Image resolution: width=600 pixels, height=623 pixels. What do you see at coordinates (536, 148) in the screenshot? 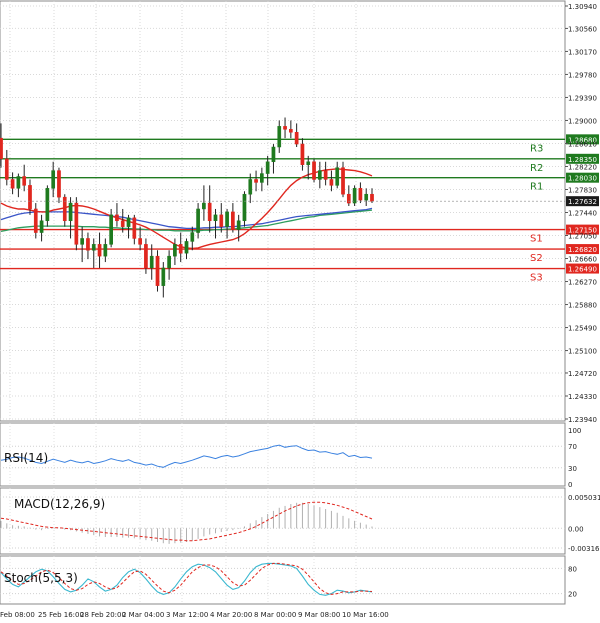
I see `level-name-r3: R3` at bounding box center [536, 148].